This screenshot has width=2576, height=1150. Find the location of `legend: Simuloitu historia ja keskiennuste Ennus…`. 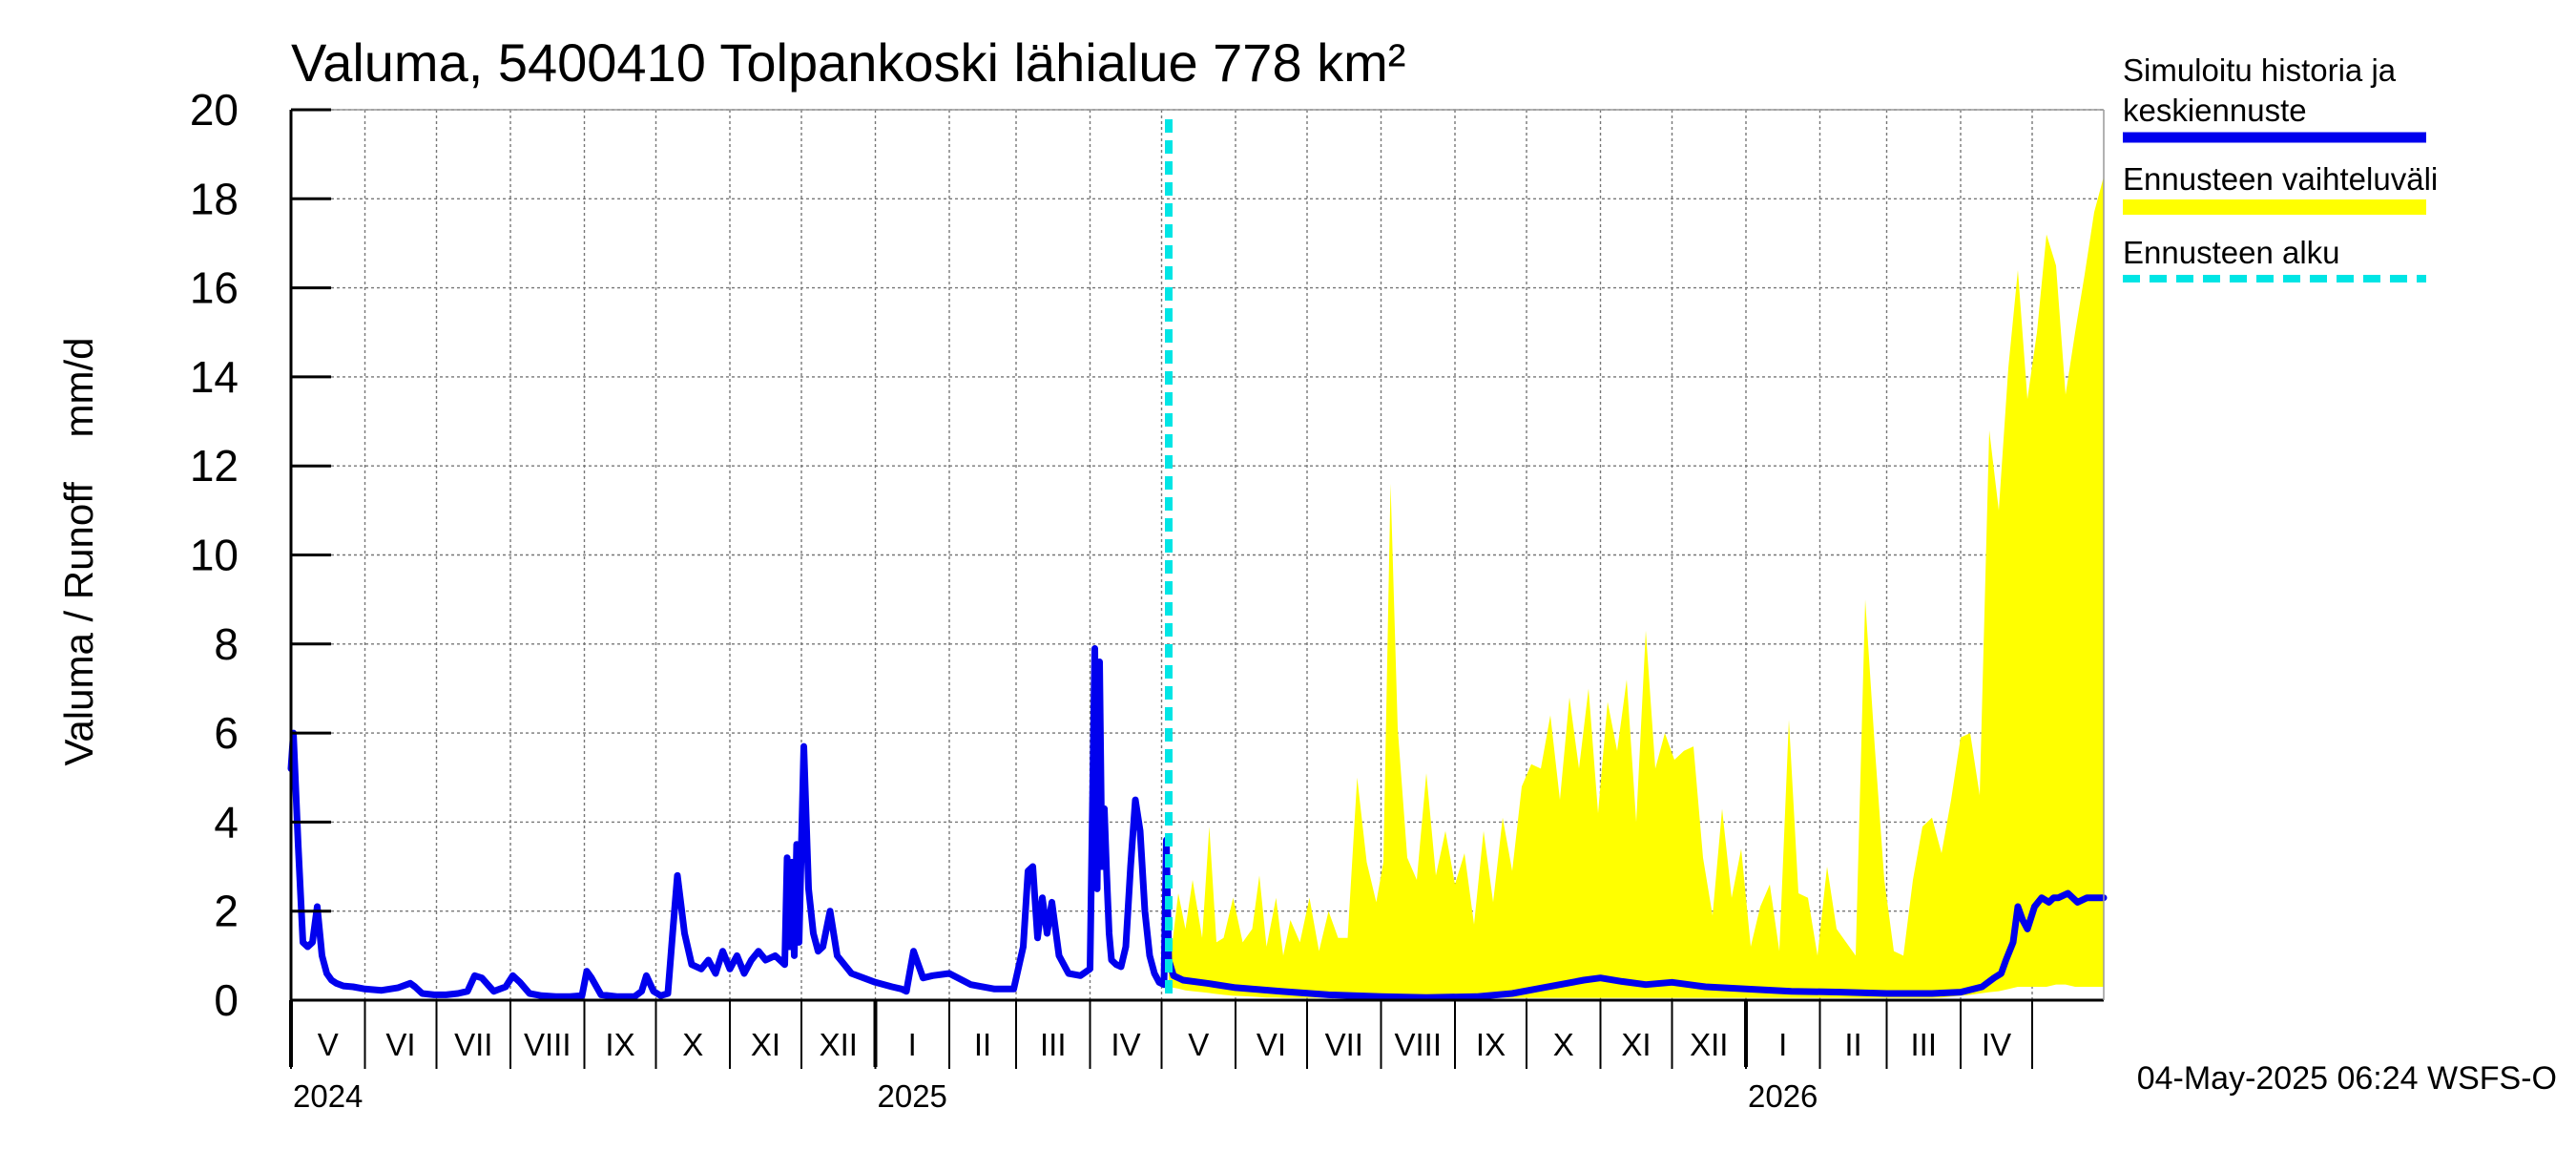

legend: Simuloitu historia ja keskiennuste Ennus… is located at coordinates (2280, 167).